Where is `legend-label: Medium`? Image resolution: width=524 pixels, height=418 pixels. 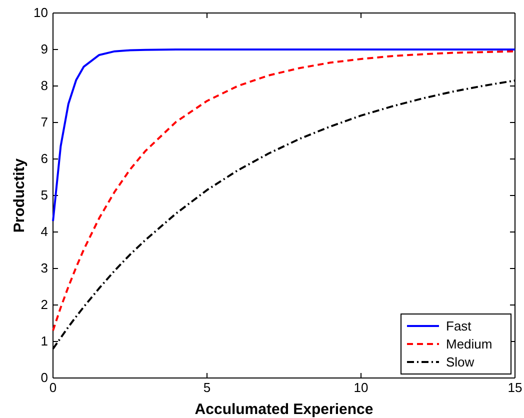 legend-label: Medium is located at coordinates (469, 344).